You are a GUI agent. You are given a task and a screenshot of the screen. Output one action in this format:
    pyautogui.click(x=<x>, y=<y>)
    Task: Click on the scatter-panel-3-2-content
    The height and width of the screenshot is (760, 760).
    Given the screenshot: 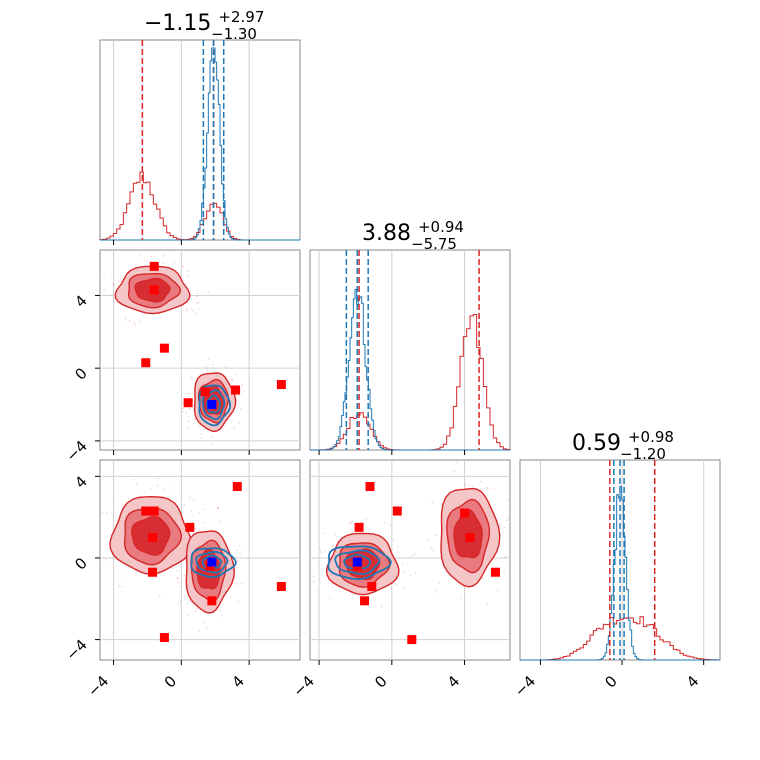 What is the action you would take?
    pyautogui.click(x=411, y=551)
    